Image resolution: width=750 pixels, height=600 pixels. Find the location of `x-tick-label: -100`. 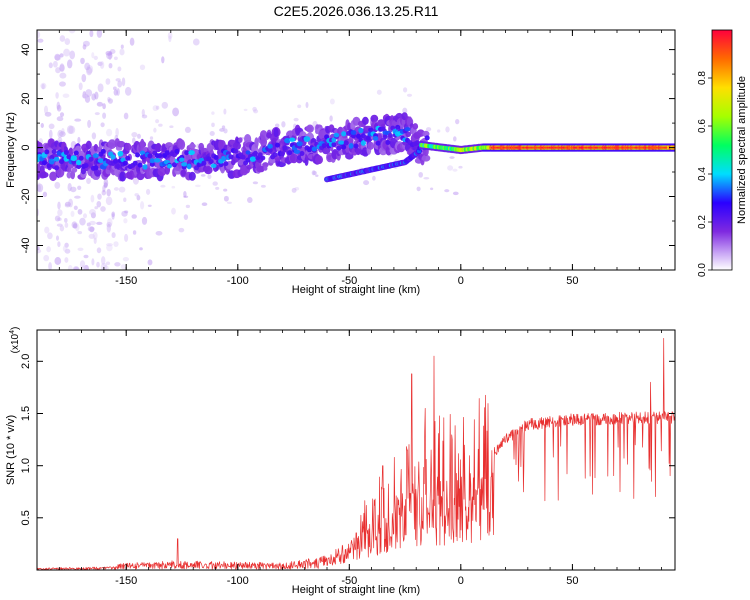

x-tick-label: -100 is located at coordinates (238, 281).